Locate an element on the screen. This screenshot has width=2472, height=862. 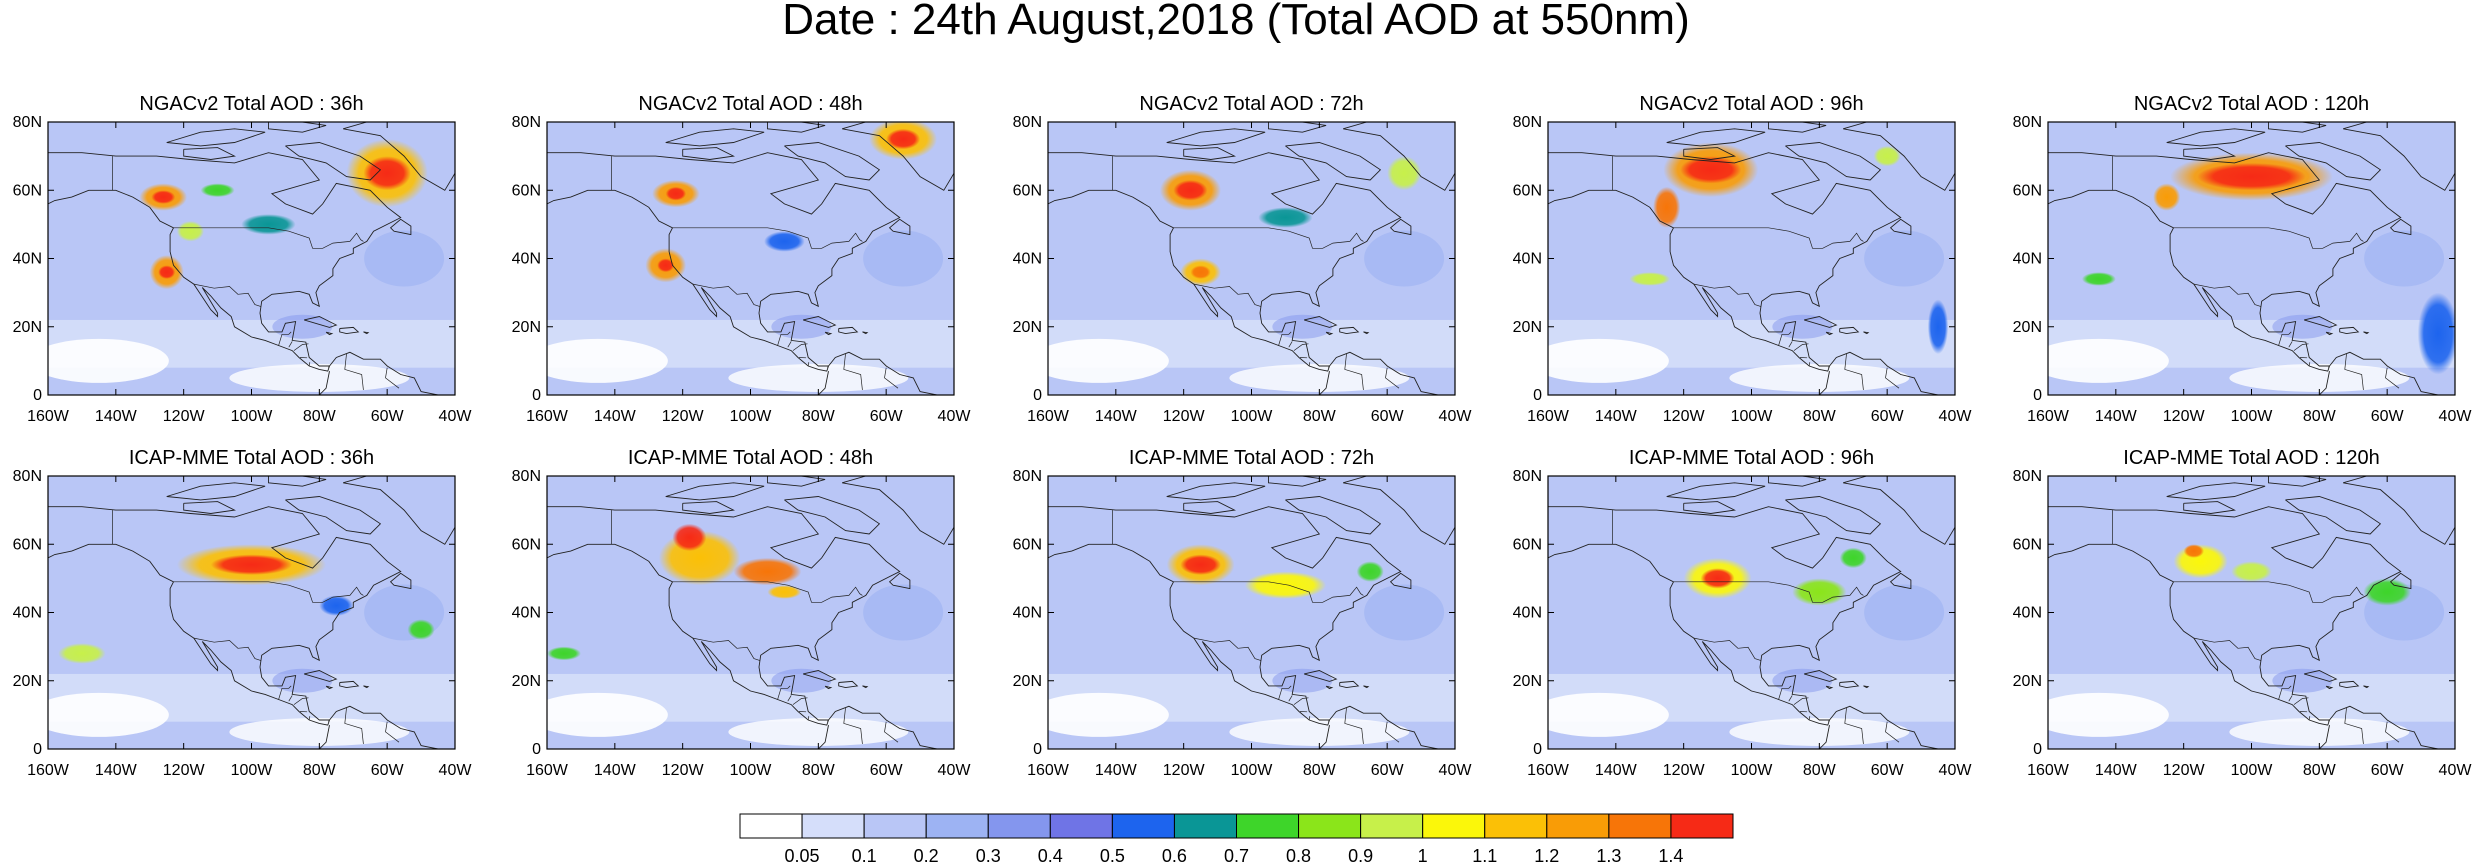
panel-title: ICAP-MME Total AOD : 72h is located at coordinates (1251, 458).